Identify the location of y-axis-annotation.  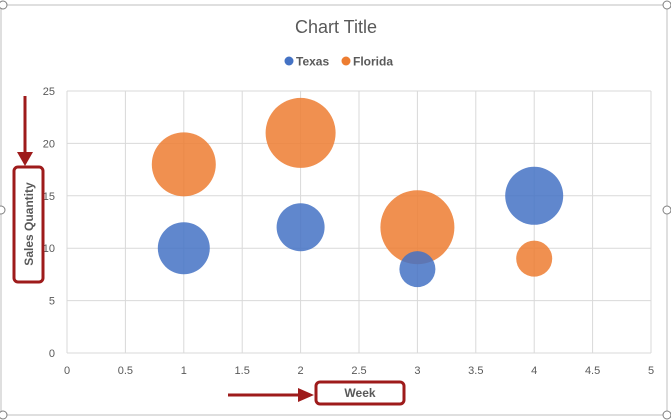
(28, 190).